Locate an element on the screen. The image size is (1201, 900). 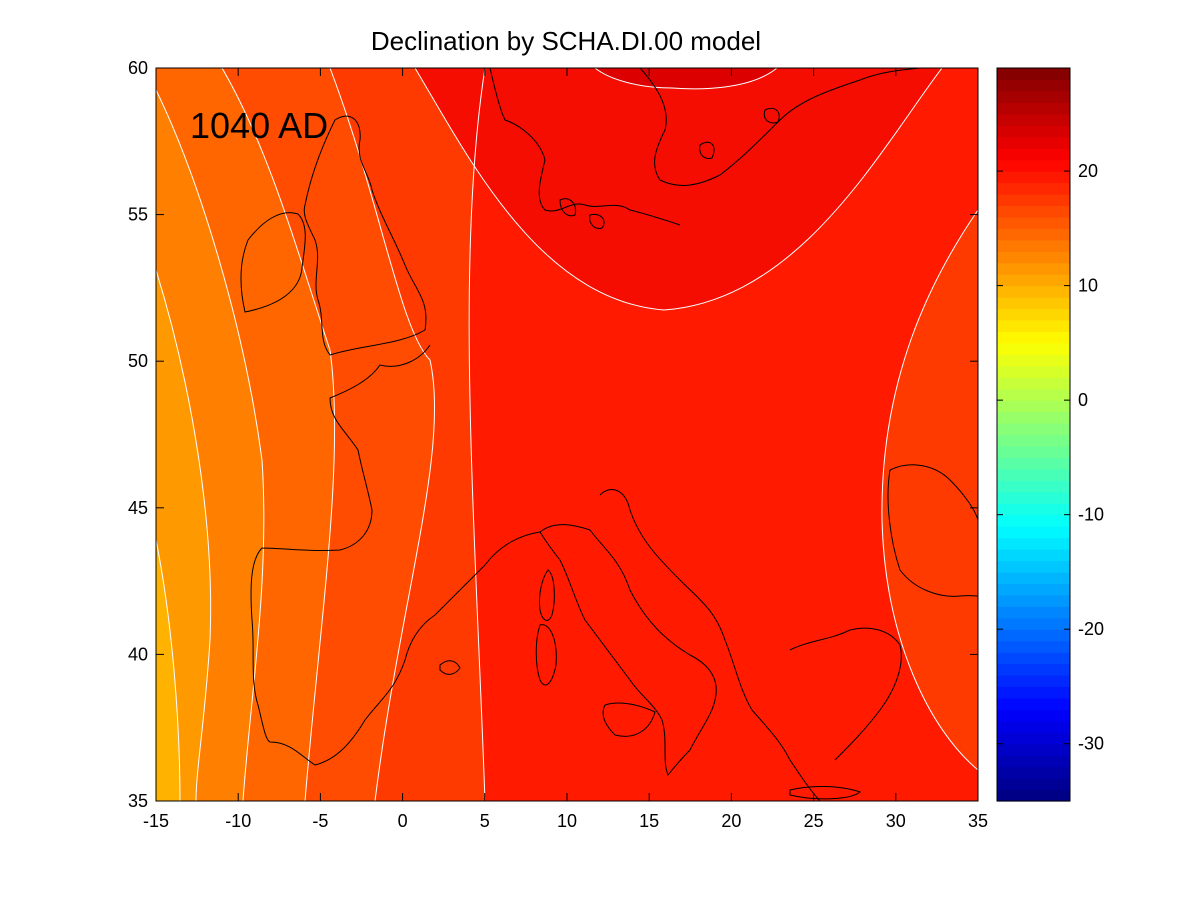
sicily-coast is located at coordinates (629, 719).